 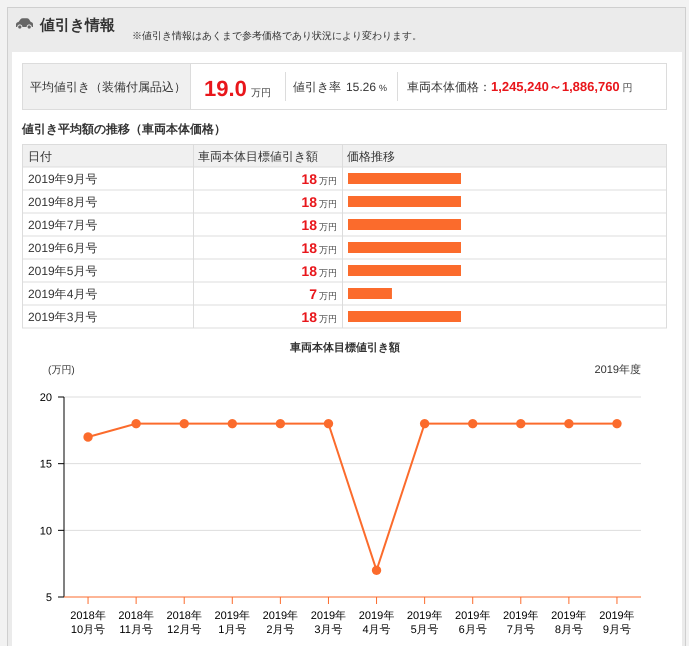 I want to click on text: 車両本体価格：, so click(x=449, y=87).